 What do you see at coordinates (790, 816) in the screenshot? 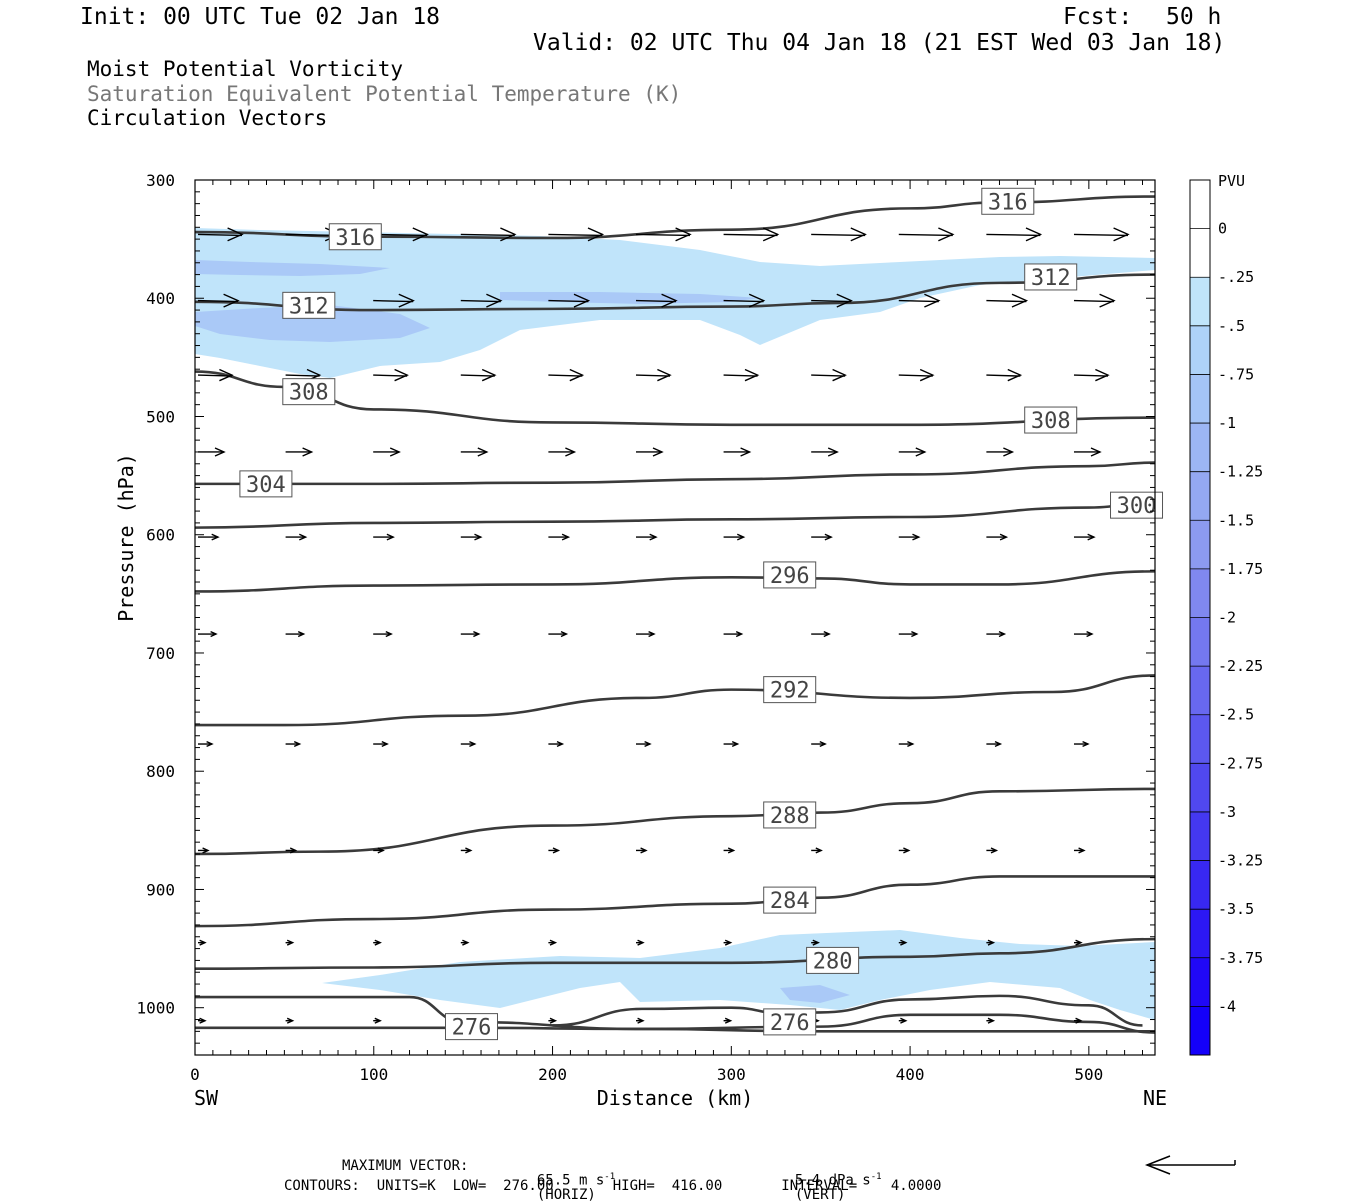
I see `svg-text: 288` at bounding box center [790, 816].